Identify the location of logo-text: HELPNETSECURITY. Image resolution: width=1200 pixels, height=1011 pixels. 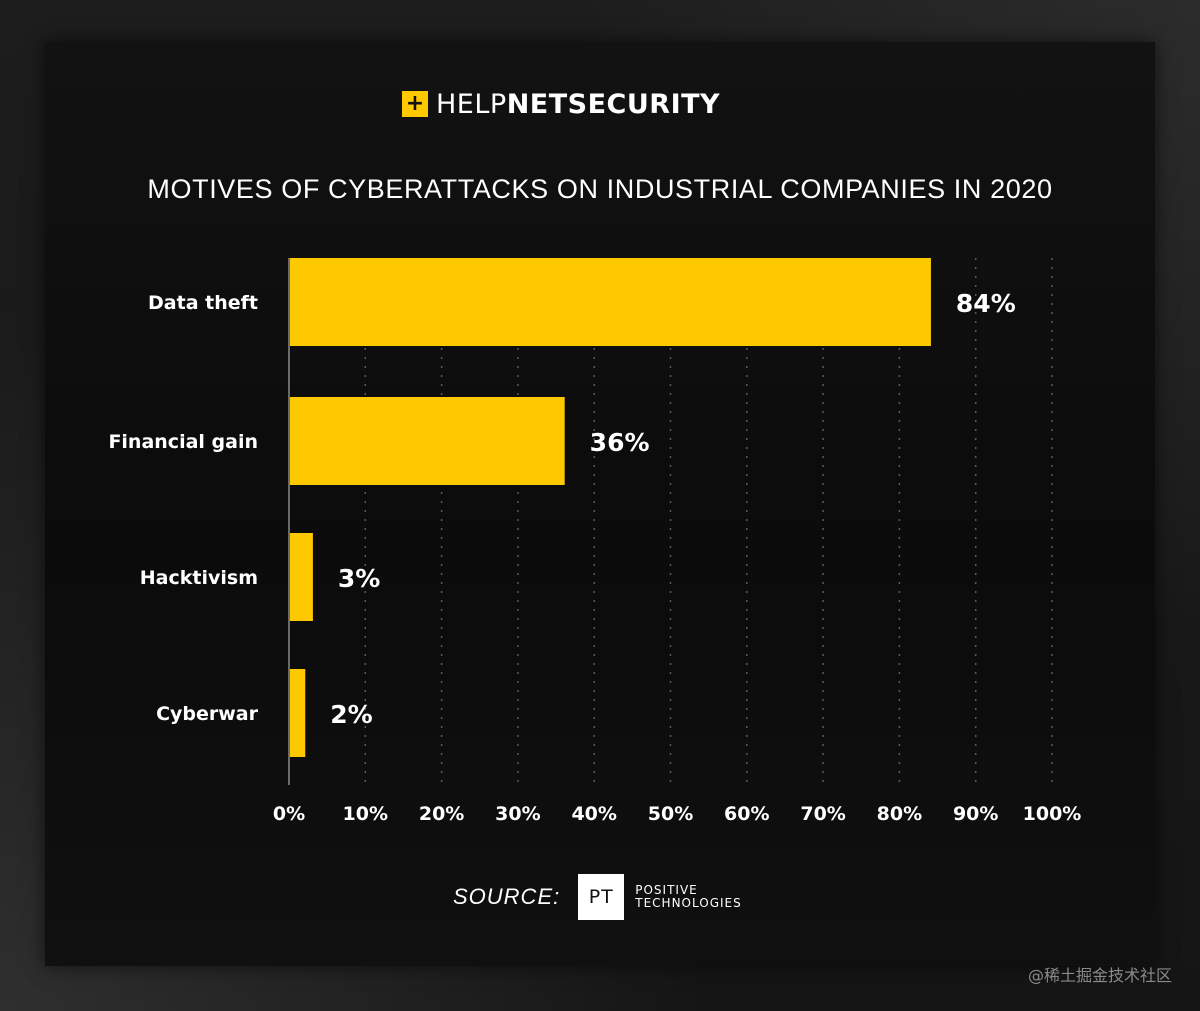
(578, 104).